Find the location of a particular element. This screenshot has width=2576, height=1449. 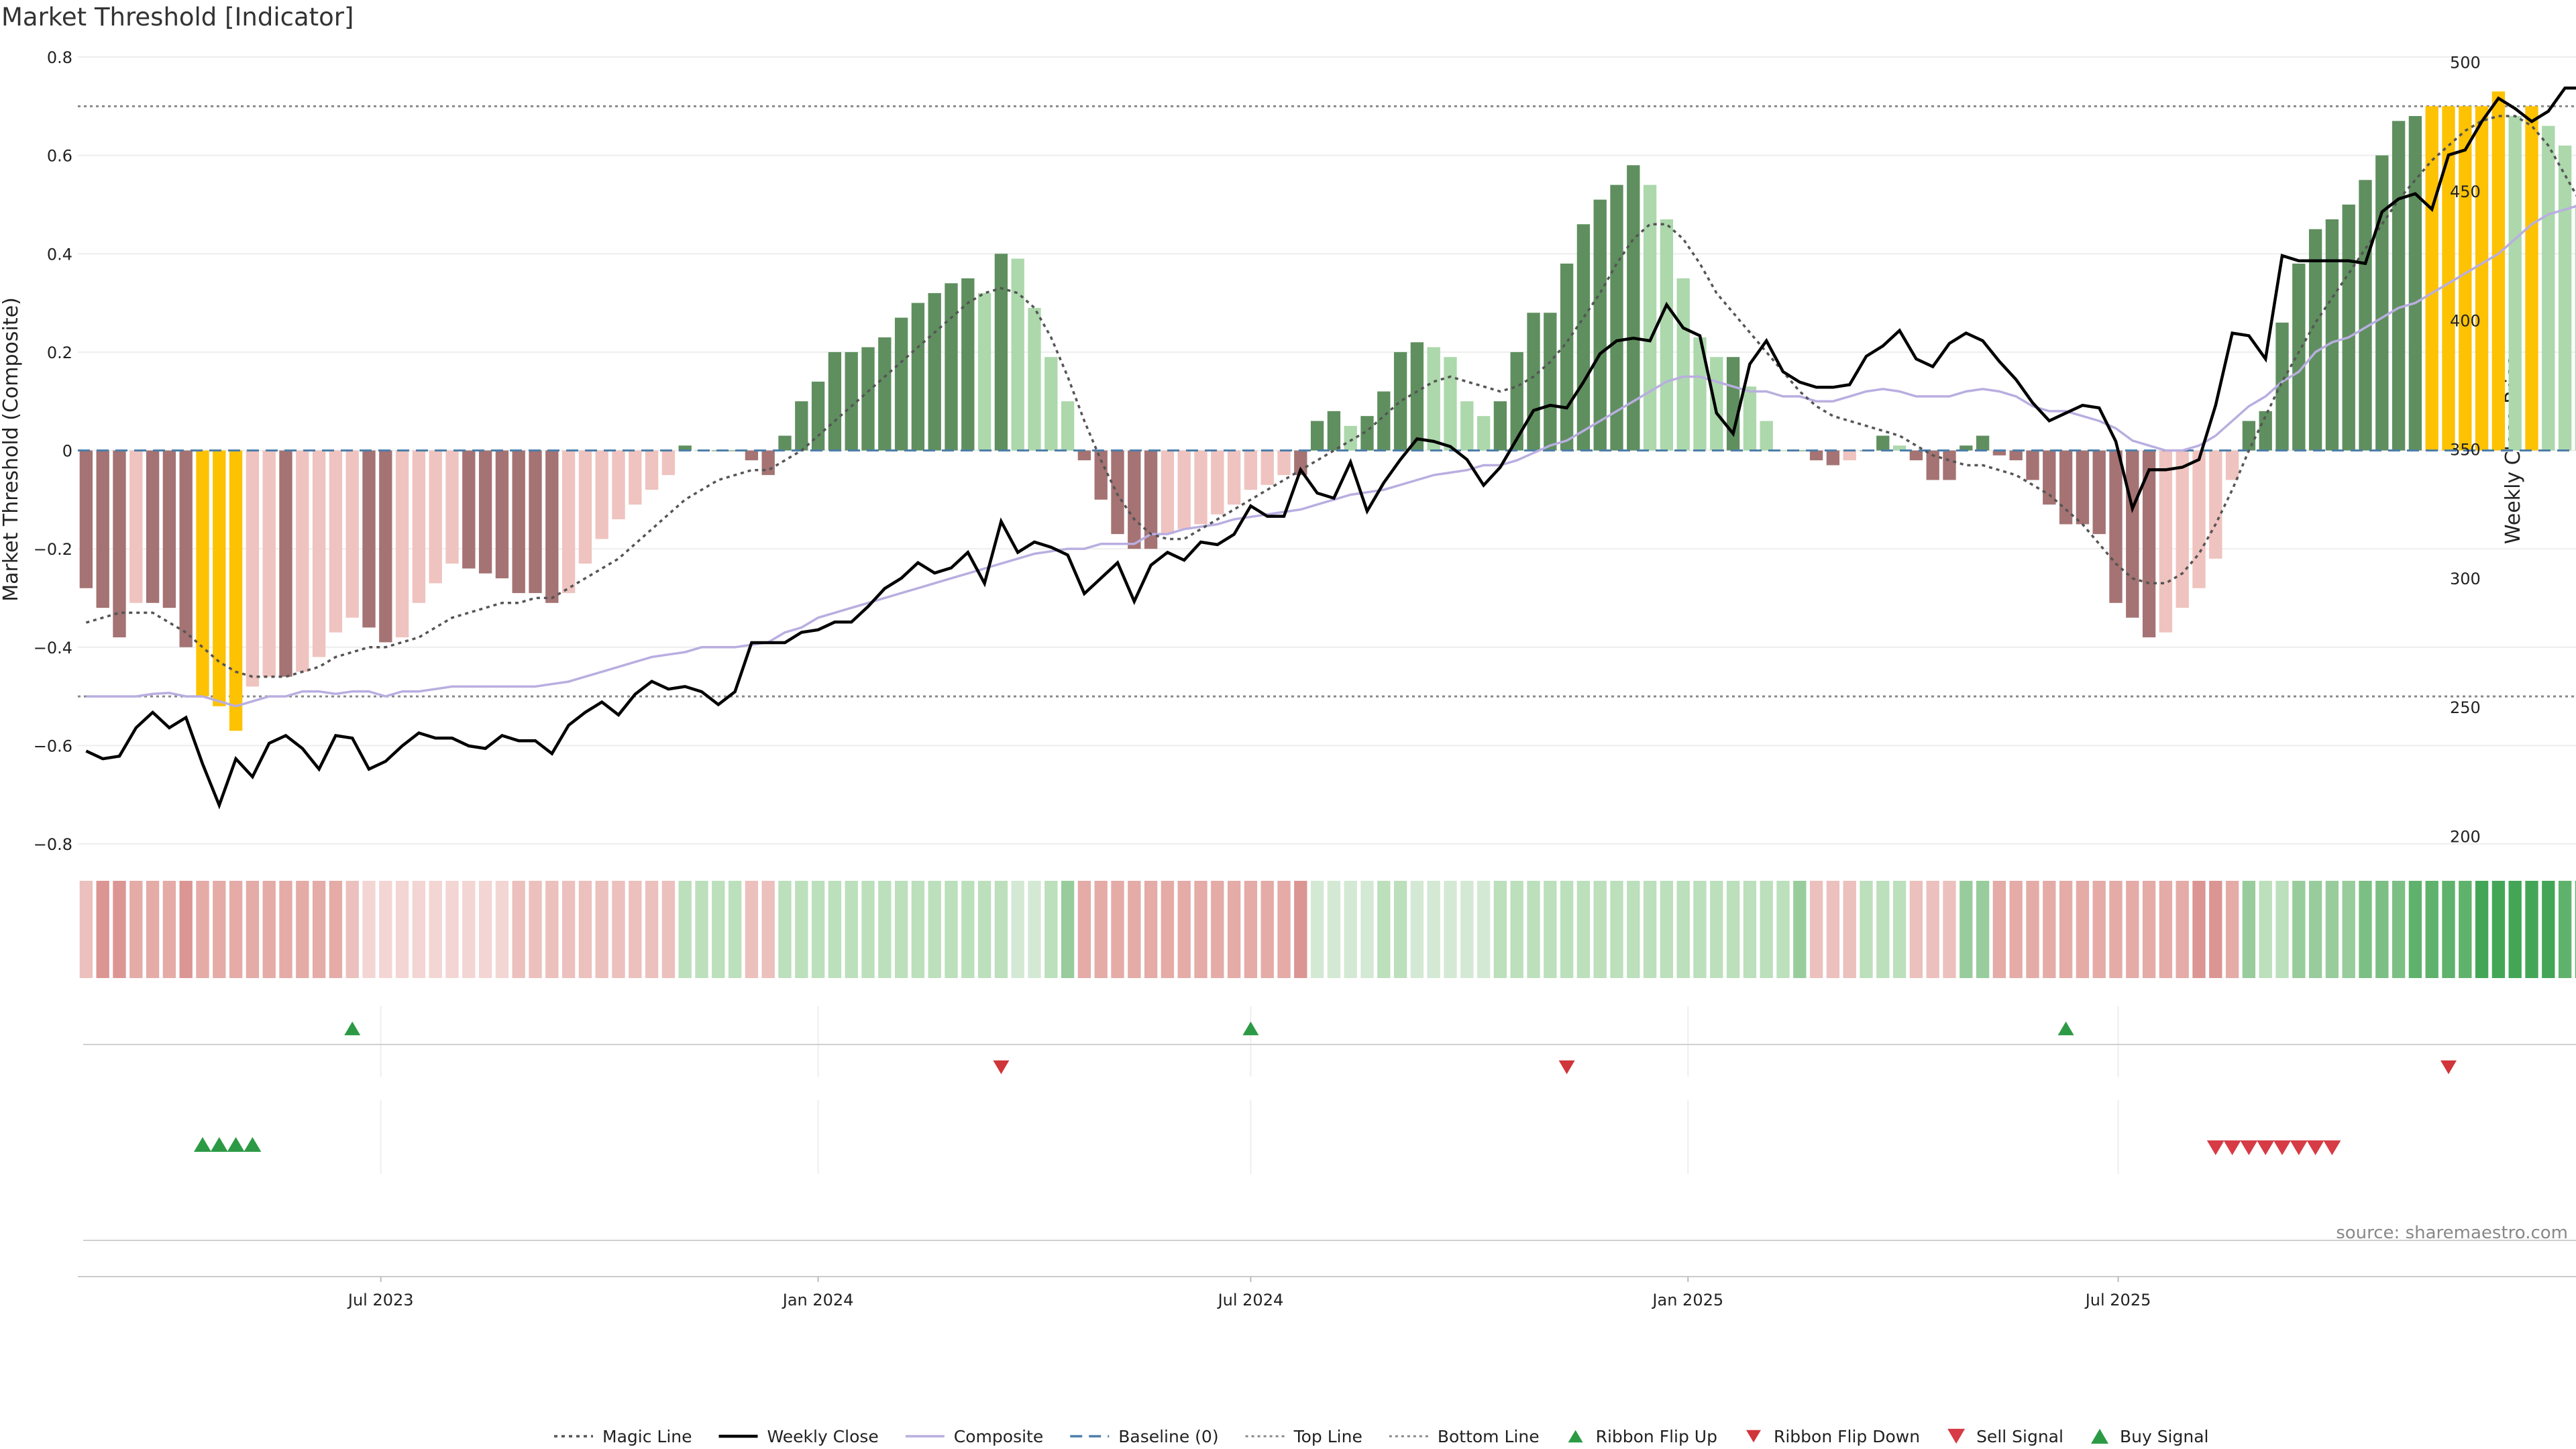

right-tick-label: 400 is located at coordinates (2465, 320).